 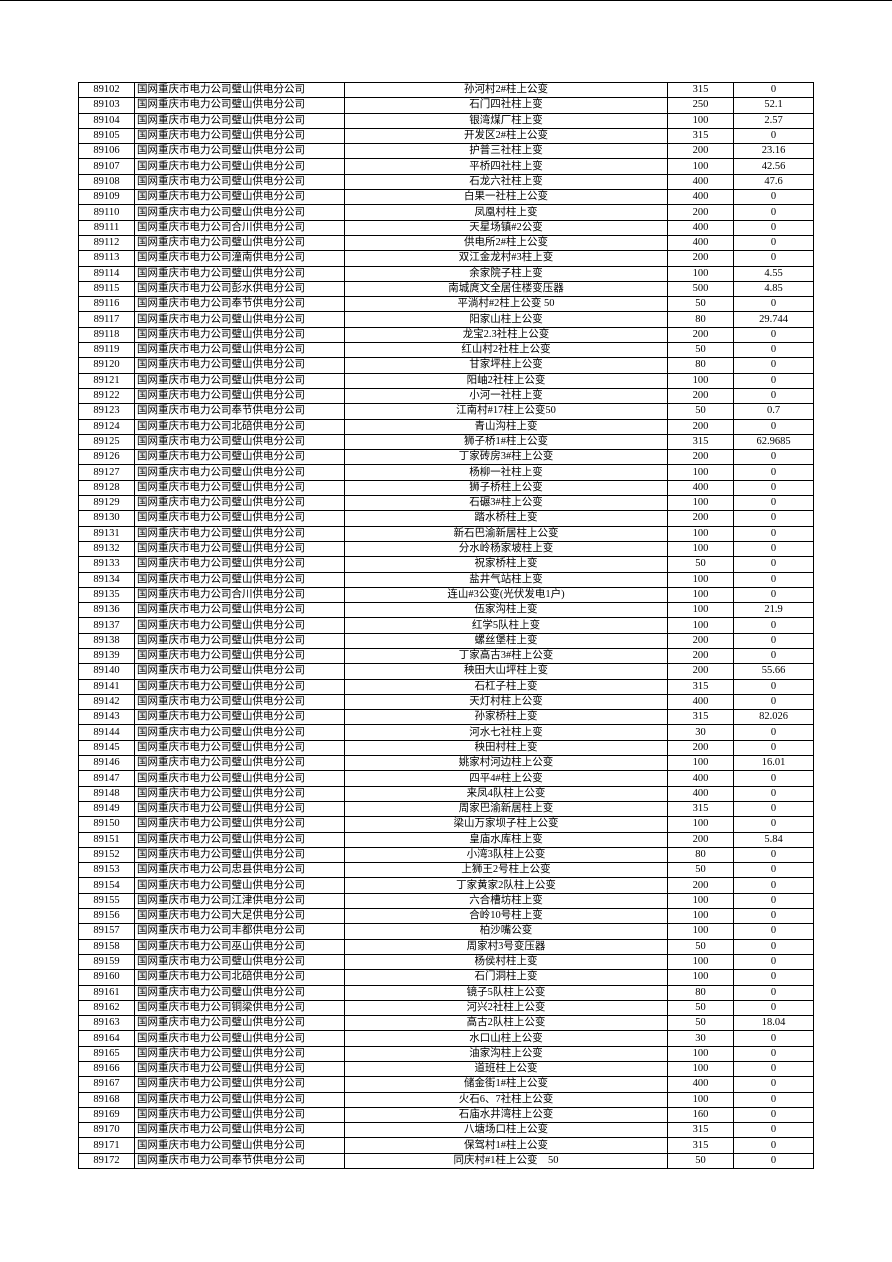 What do you see at coordinates (446, 1023) in the screenshot?
I see `table-row: 89163 国网重庆市电力公司璧山供电分公司 高古2队柱上公变 50 18.04` at bounding box center [446, 1023].